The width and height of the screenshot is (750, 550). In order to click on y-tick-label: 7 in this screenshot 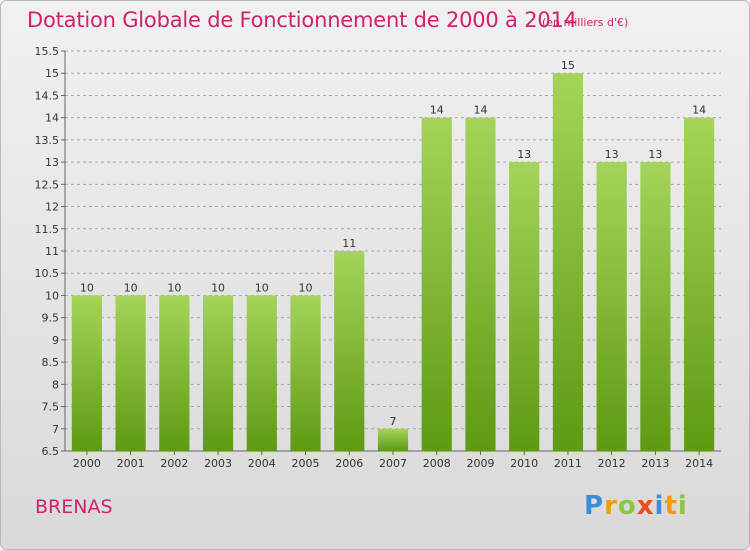, I will do `click(55, 429)`.